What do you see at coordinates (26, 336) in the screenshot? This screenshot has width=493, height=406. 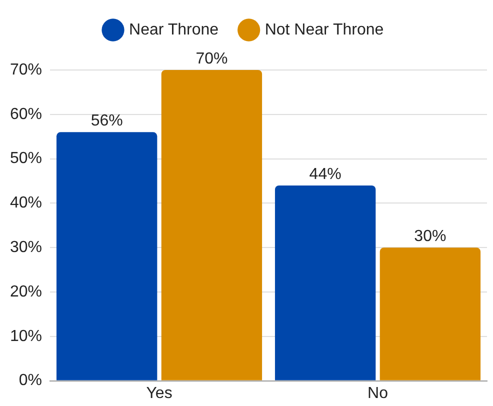 I see `y-tick-label: 10%` at bounding box center [26, 336].